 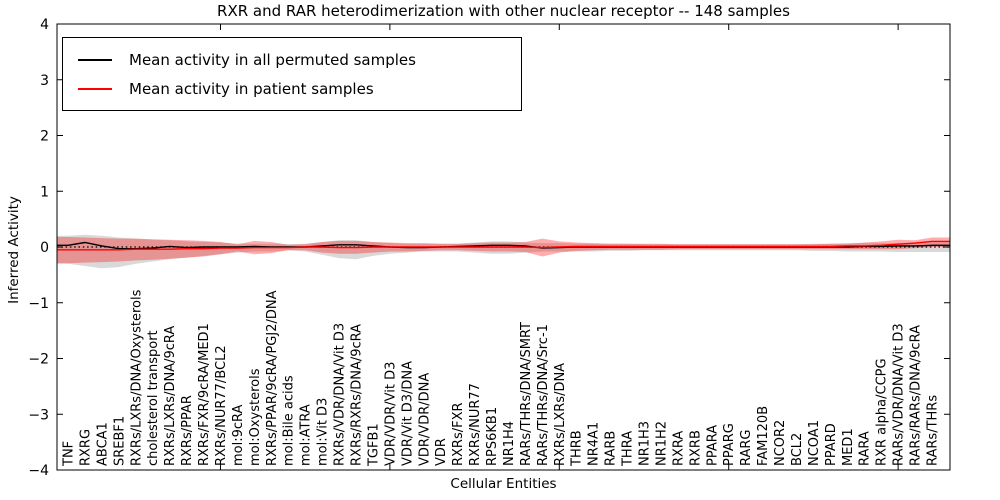 What do you see at coordinates (424, 419) in the screenshot?
I see `x-tick-label: VDR/VDR/DNA` at bounding box center [424, 419].